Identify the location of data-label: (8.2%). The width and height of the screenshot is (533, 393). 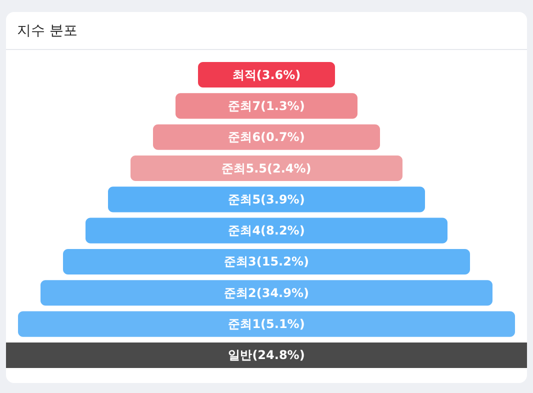
(282, 231).